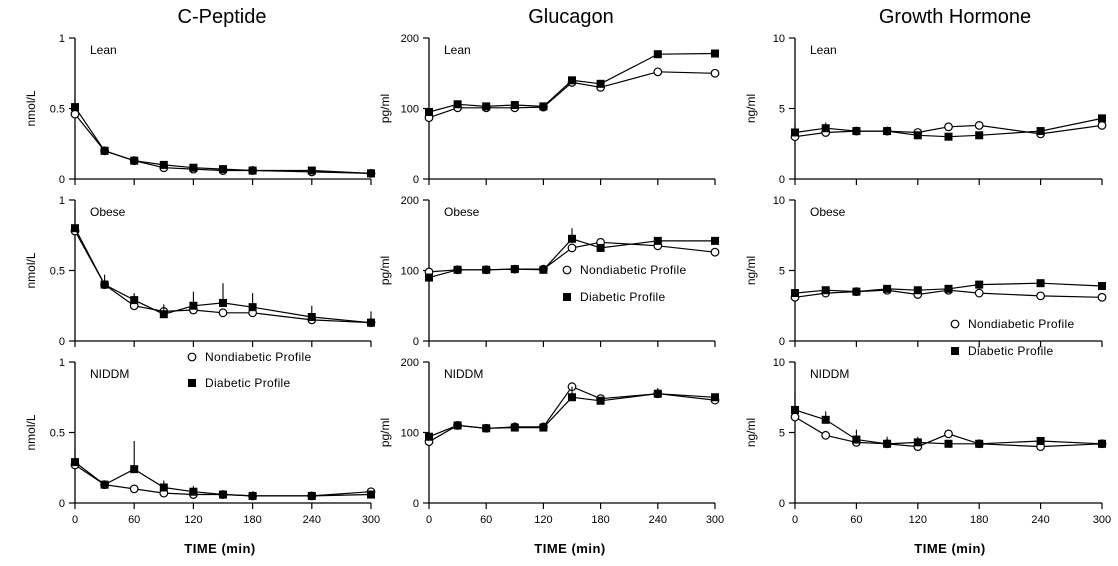 The height and width of the screenshot is (566, 1118). Describe the element at coordinates (252, 520) in the screenshot. I see `x-tick-label: 180` at that location.